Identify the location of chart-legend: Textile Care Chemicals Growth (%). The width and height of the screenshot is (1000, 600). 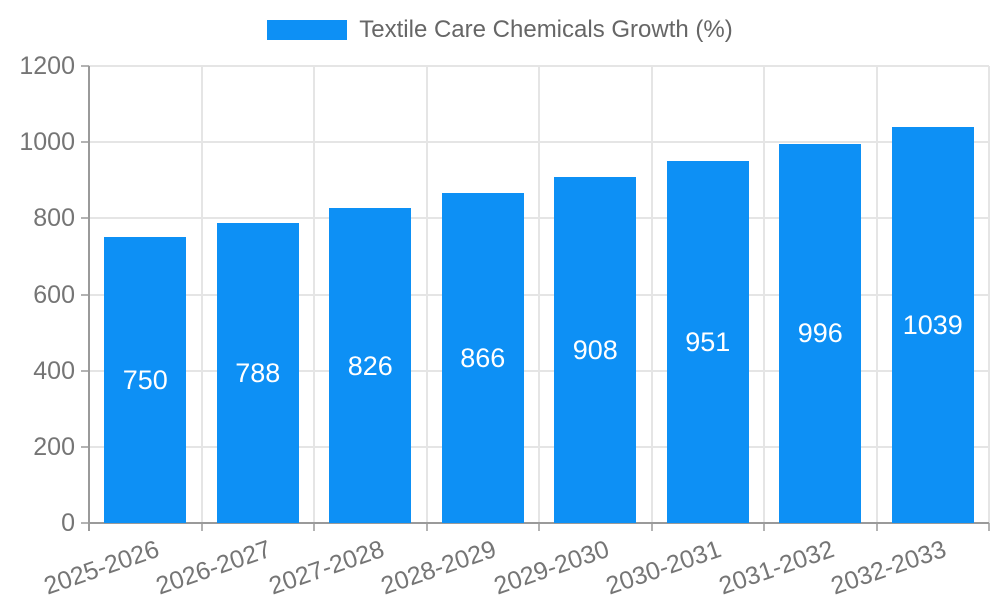
(500, 30).